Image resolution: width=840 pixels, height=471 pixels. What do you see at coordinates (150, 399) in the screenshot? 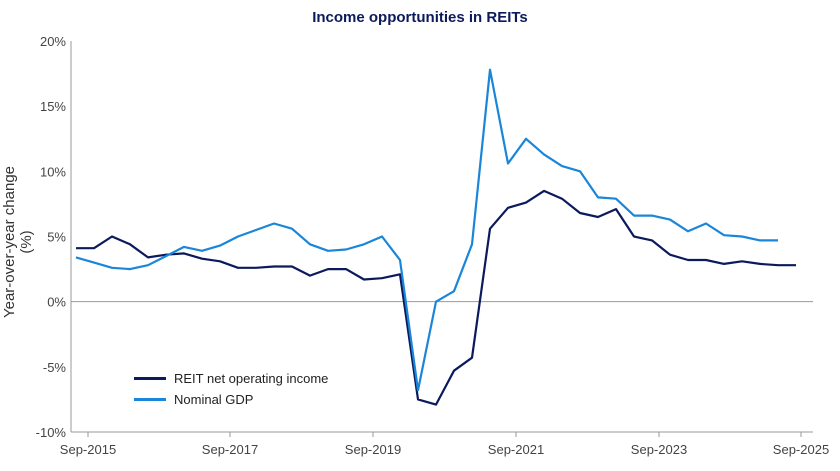
I see `legend-swatch-nominal-gdp` at bounding box center [150, 399].